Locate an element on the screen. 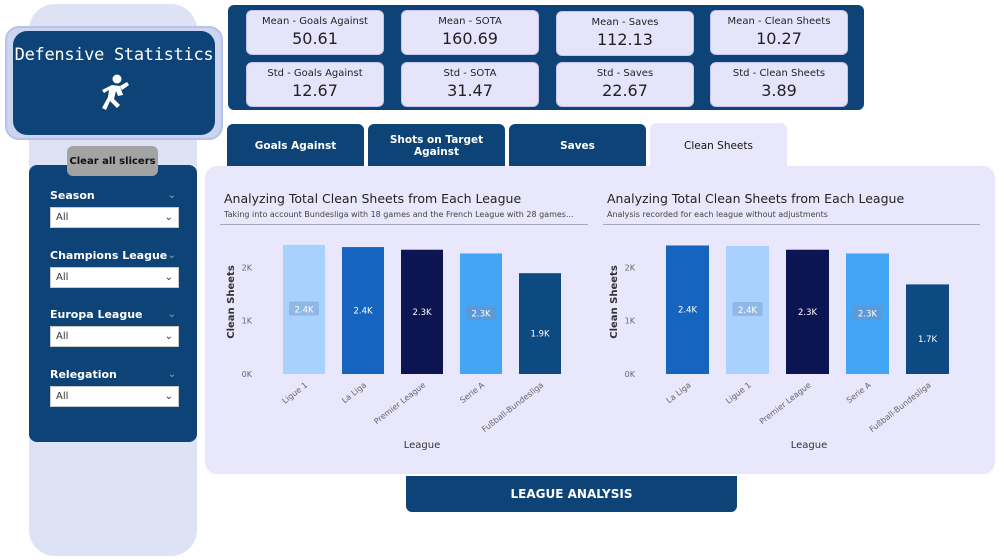 This screenshot has height=560, width=1004. tab-shots-on-target-against: Shots on Target Against is located at coordinates (436, 146).